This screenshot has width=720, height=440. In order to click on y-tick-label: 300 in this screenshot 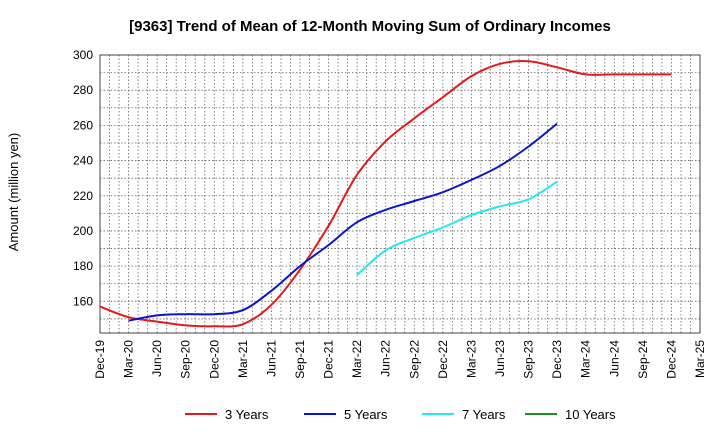, I will do `click(83, 55)`.